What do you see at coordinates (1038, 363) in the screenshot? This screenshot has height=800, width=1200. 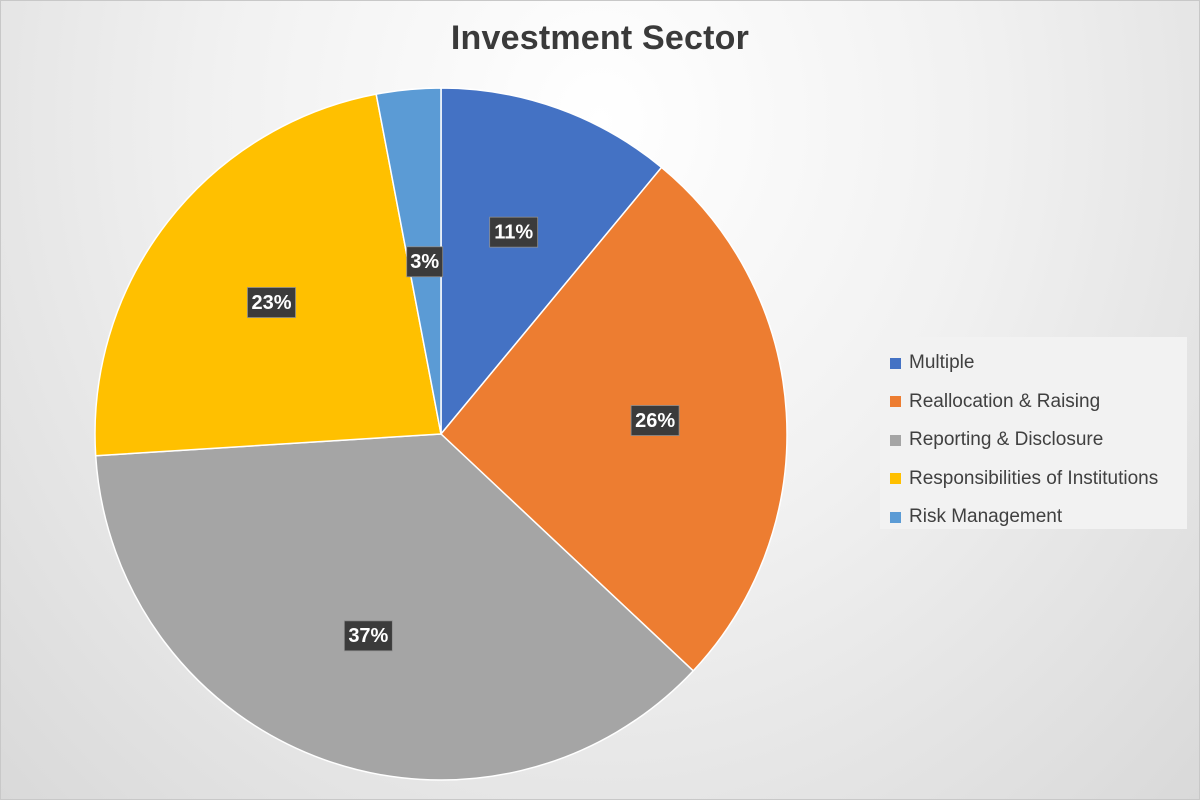 I see `legend-item-multiple: Multiple` at bounding box center [1038, 363].